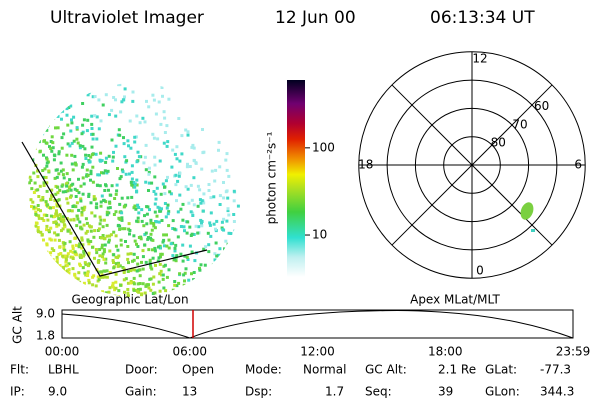  What do you see at coordinates (63, 370) in the screenshot?
I see `status-value: LBHL` at bounding box center [63, 370].